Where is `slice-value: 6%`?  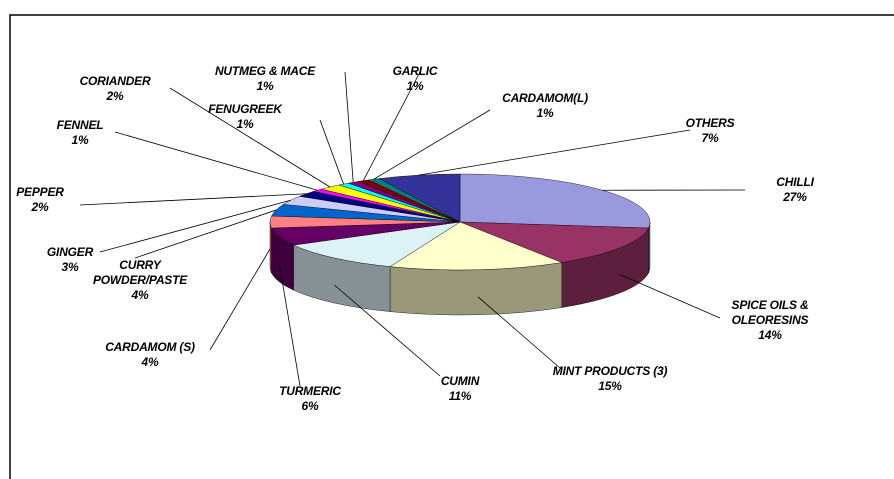
slice-value: 6% is located at coordinates (310, 406).